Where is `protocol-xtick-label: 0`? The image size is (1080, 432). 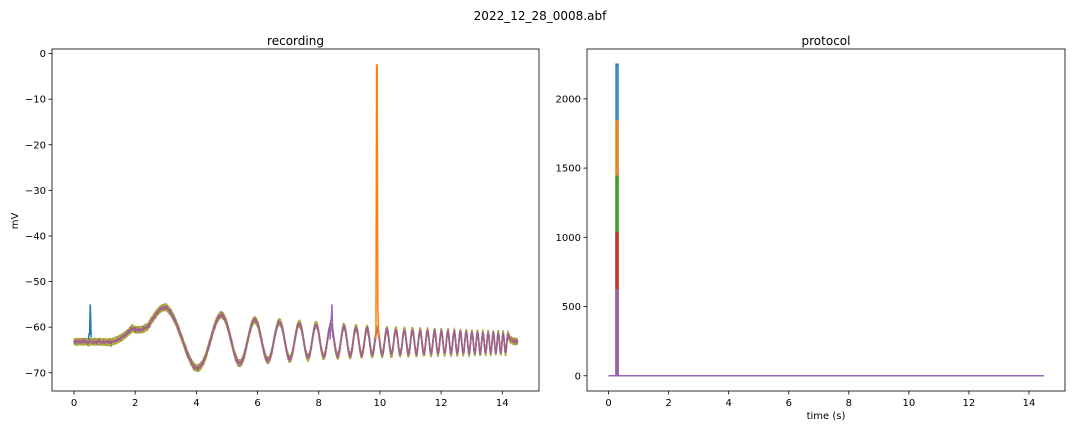 protocol-xtick-label: 0 is located at coordinates (608, 403).